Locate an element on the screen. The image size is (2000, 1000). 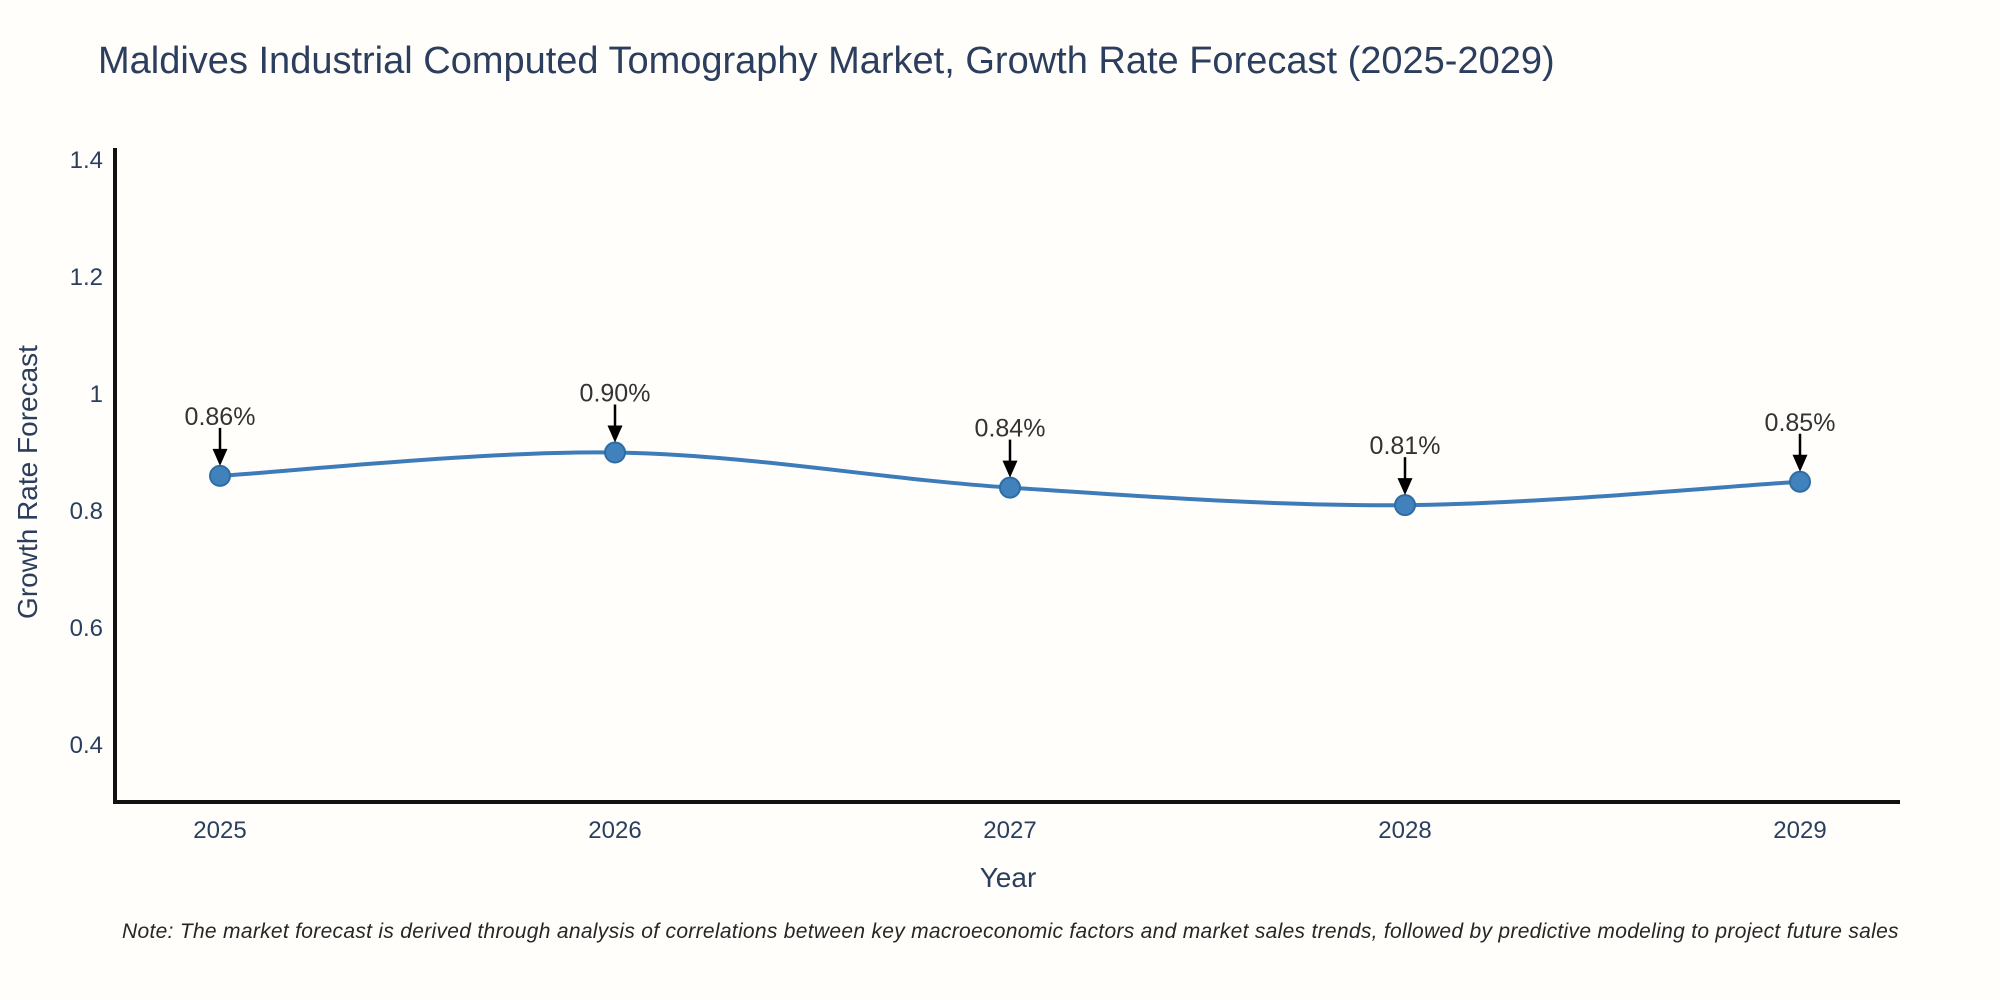
y-tick-label-0.4: 0.4 is located at coordinates (86, 745).